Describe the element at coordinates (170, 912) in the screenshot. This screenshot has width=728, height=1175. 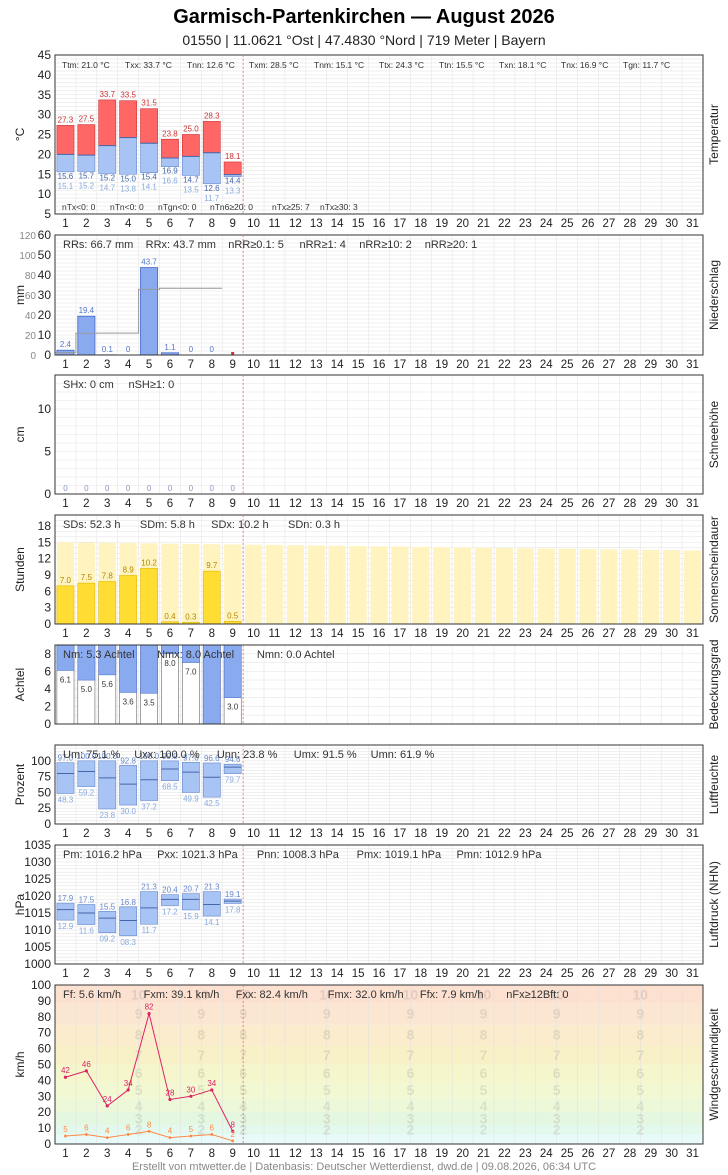
I see `pressure-min: 17.2` at that location.